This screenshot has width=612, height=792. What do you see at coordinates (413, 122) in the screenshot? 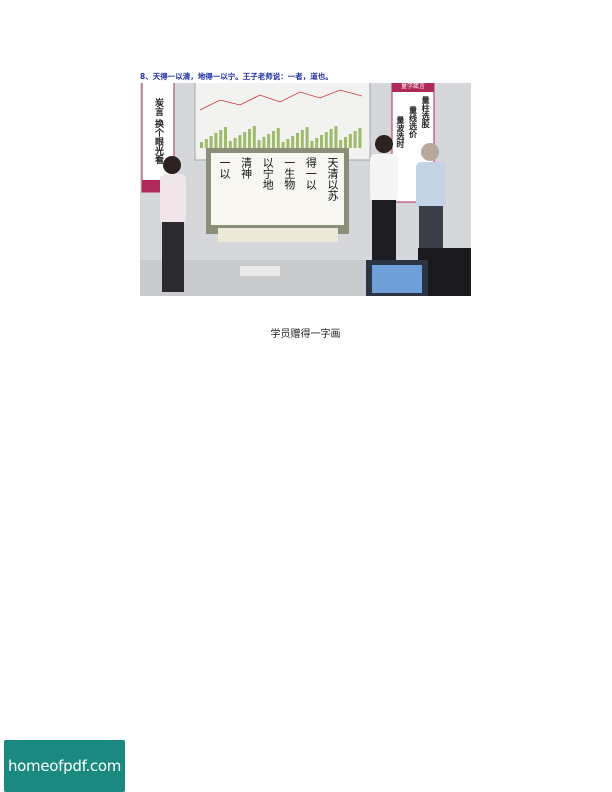
I see `right-banner-line-2: 量线选价` at bounding box center [413, 122].